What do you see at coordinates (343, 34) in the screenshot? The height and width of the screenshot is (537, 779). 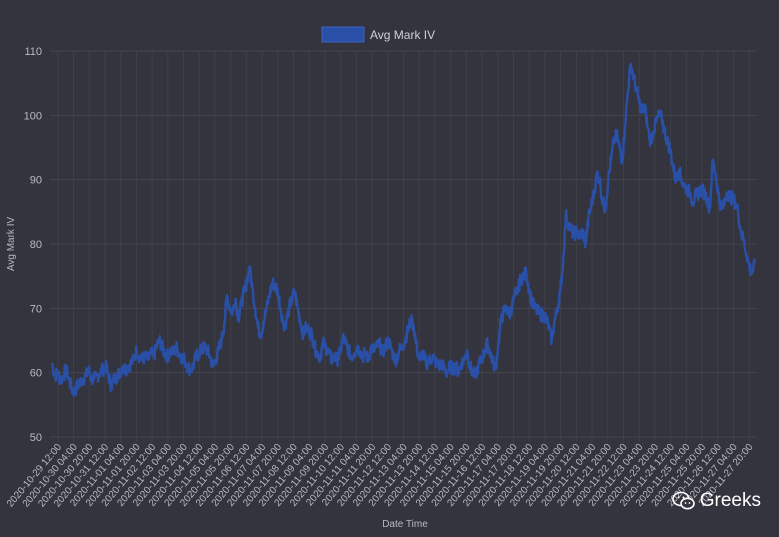 I see `legend-swatch` at bounding box center [343, 34].